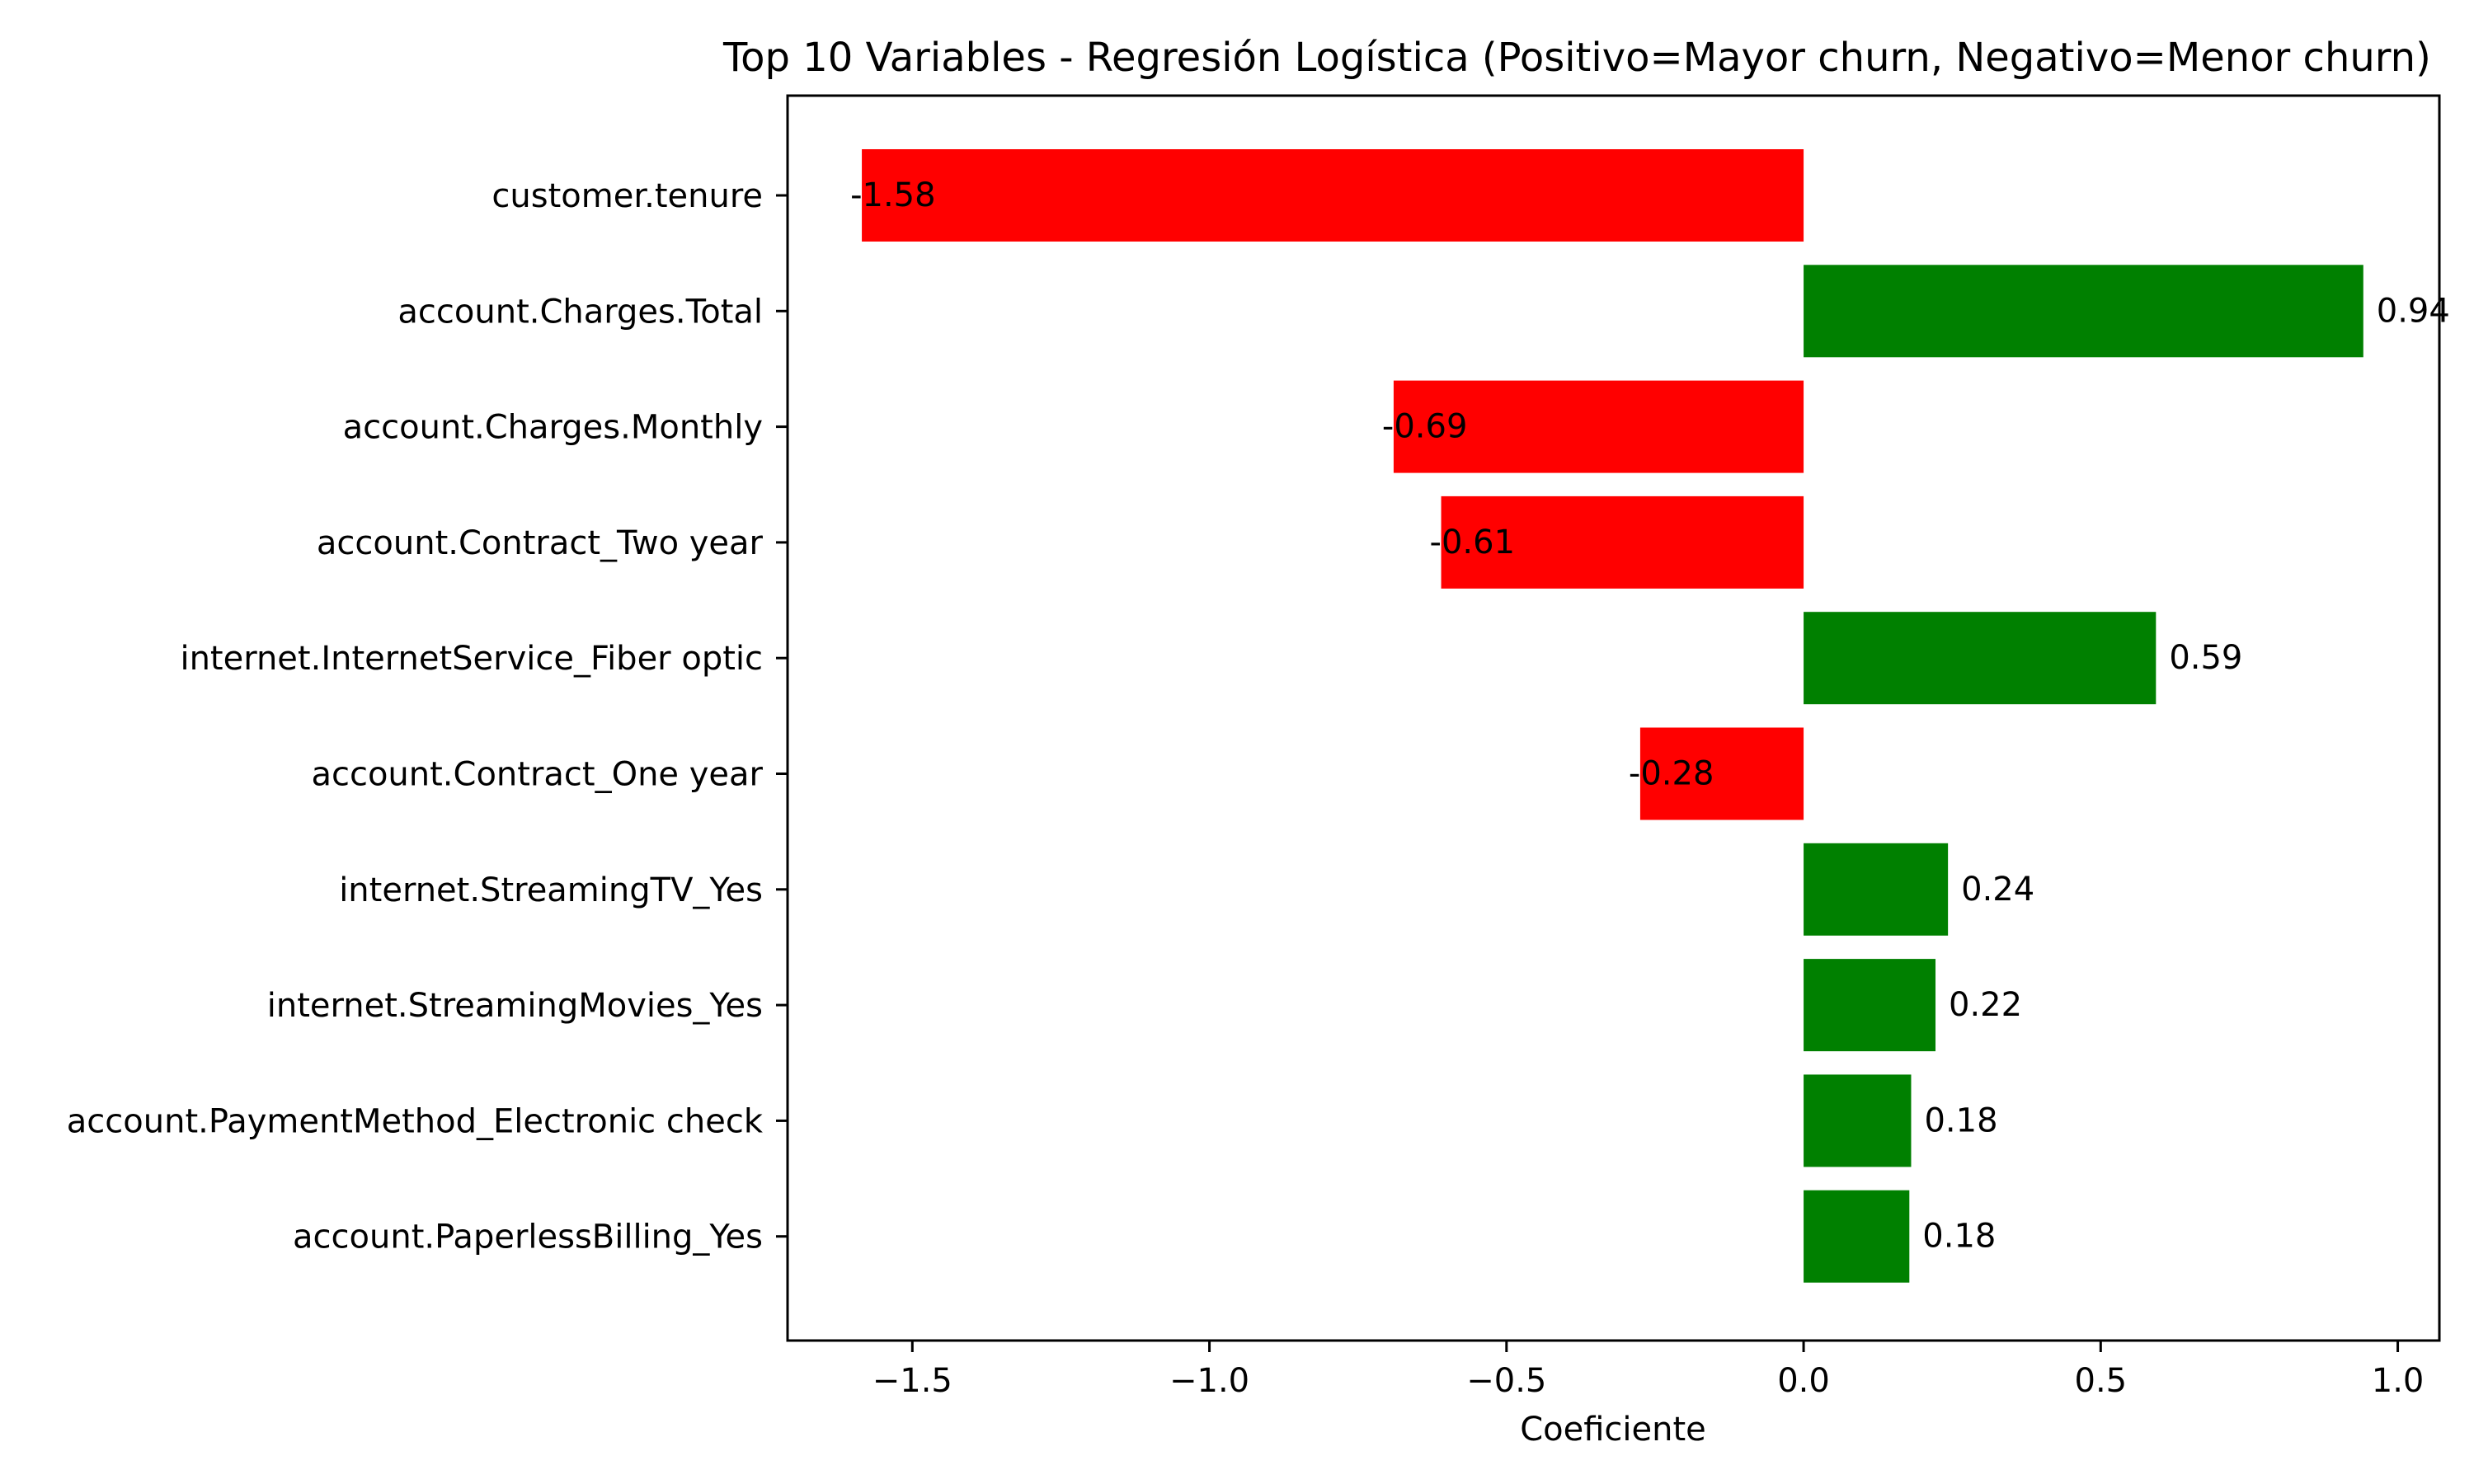  Describe the element at coordinates (1671, 774) in the screenshot. I see `value-label-6: -0.28` at that location.